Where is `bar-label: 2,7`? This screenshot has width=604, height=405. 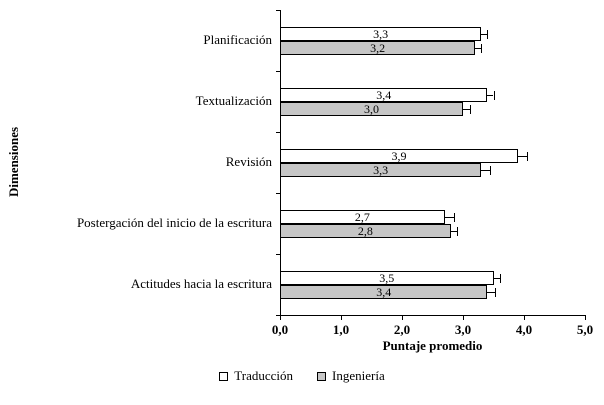
bar-label: 2,7 is located at coordinates (362, 216).